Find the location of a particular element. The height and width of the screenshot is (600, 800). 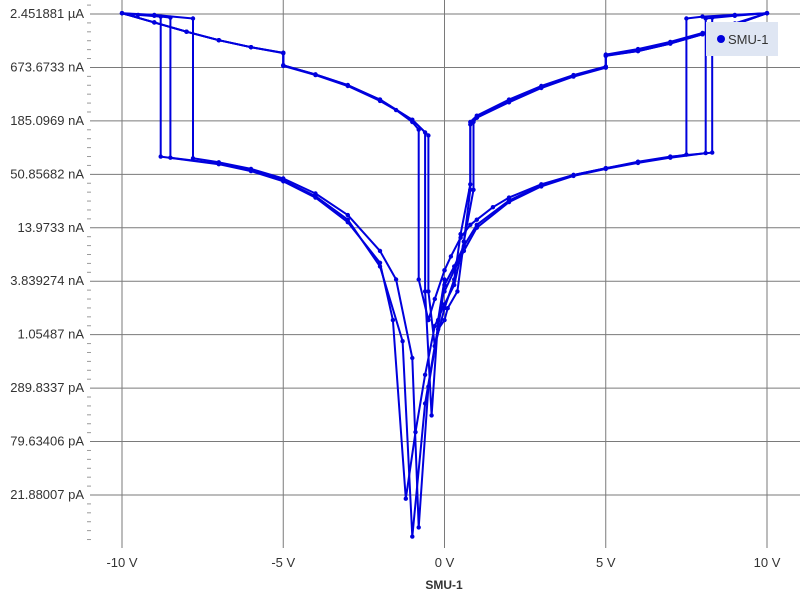

x-tick-label: -5 V is located at coordinates (283, 562).